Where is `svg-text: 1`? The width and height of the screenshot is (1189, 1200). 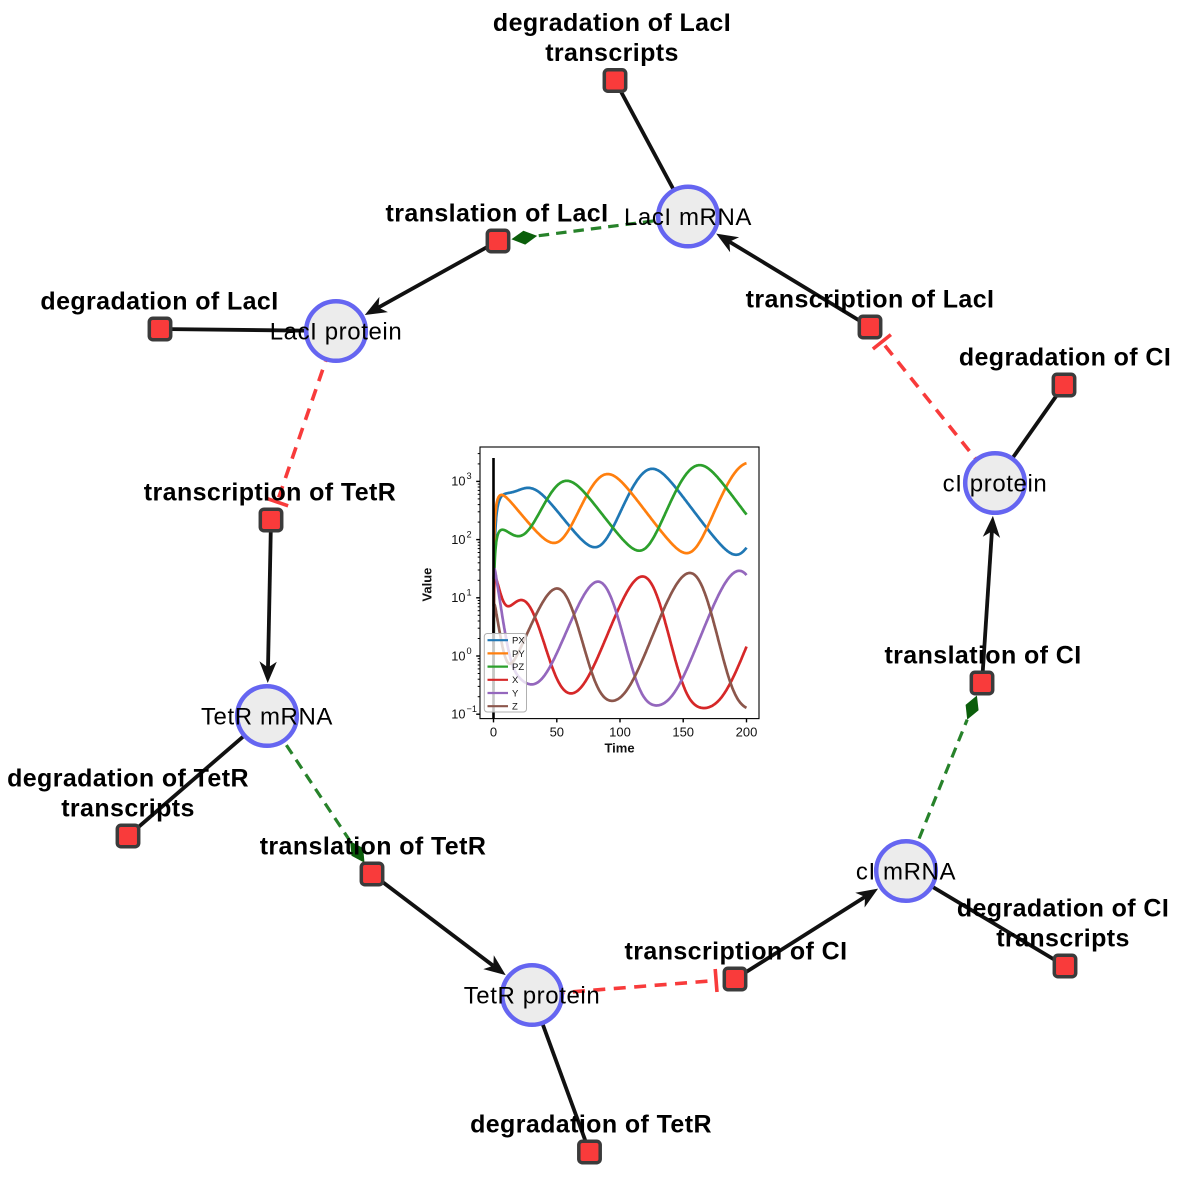 svg-text: 1 is located at coordinates (469, 593).